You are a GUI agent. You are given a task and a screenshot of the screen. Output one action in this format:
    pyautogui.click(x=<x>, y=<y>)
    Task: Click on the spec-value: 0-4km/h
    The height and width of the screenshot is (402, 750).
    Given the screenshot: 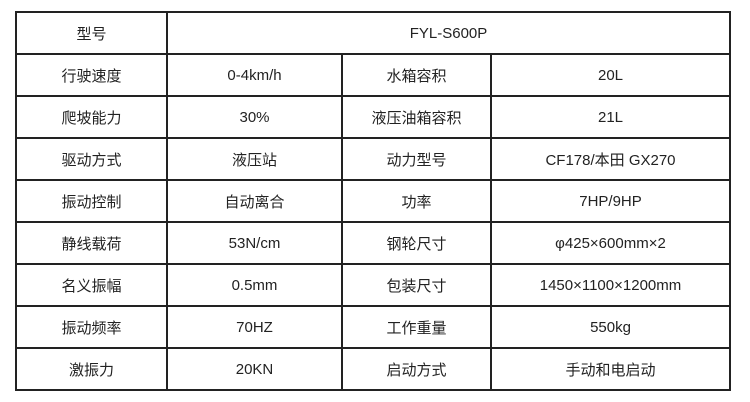 What is the action you would take?
    pyautogui.click(x=254, y=75)
    